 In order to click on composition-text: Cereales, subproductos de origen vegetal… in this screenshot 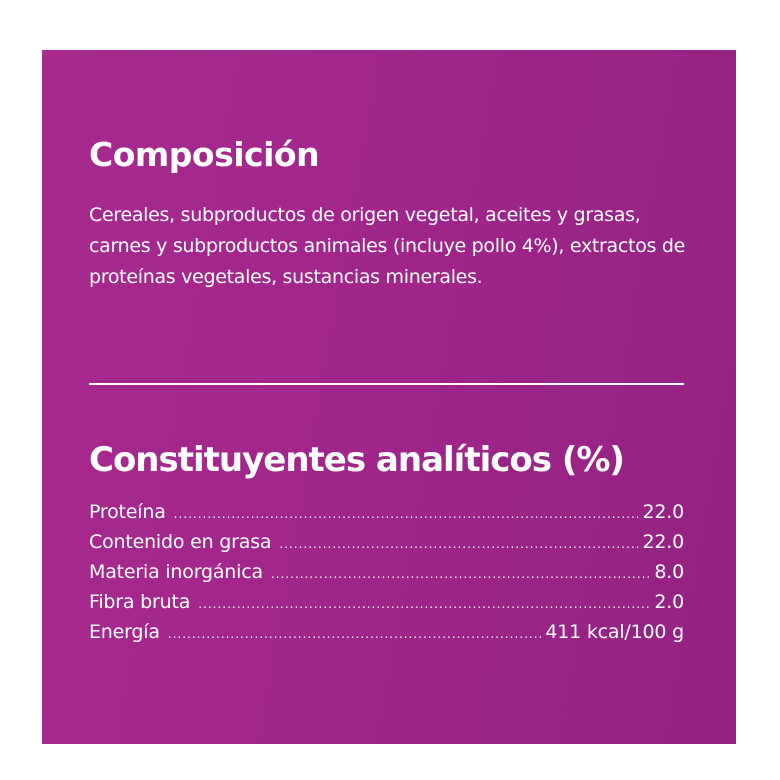, I will do `click(387, 246)`.